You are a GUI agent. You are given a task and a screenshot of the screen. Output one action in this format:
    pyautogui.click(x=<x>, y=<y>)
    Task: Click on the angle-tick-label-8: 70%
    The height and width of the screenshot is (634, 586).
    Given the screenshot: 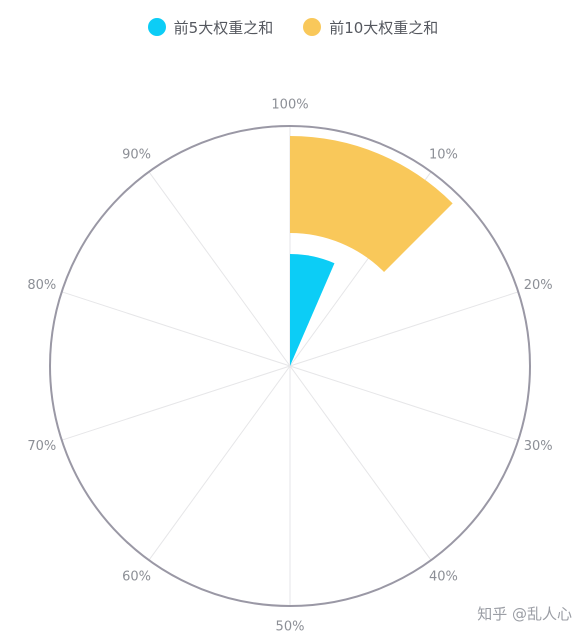 What is the action you would take?
    pyautogui.click(x=41, y=446)
    